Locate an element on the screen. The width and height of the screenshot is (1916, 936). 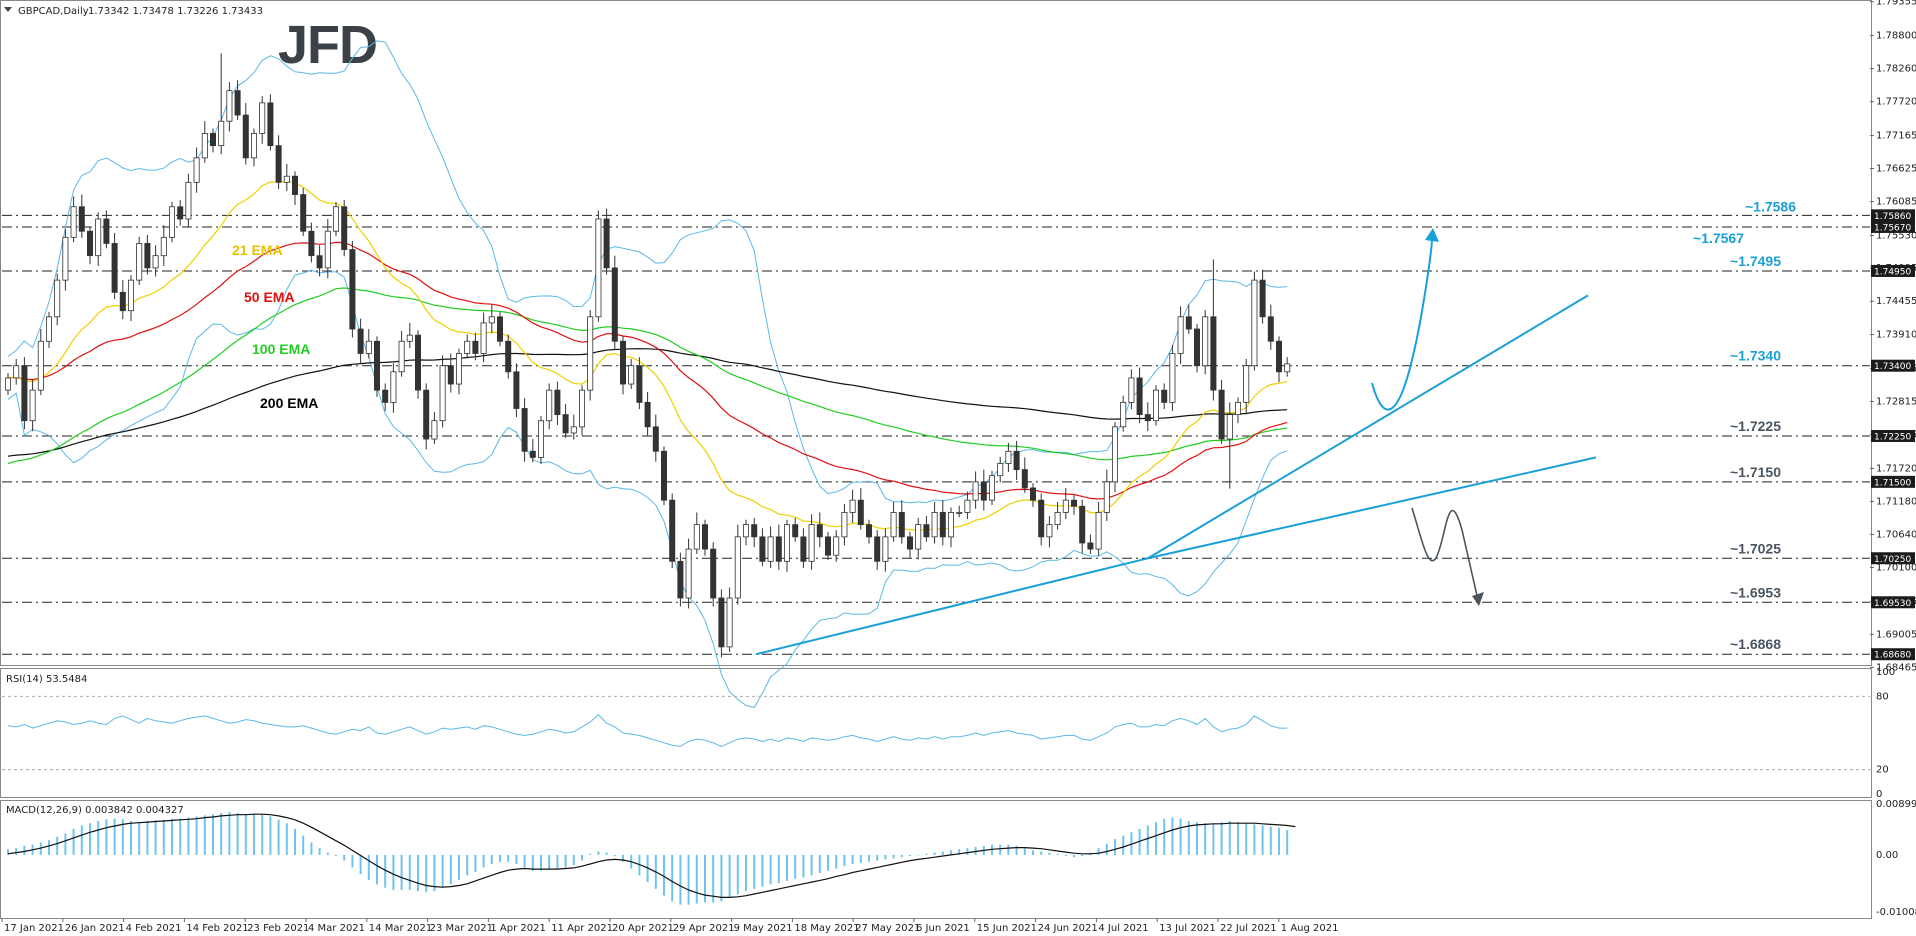
collapse-icon is located at coordinates (8, 9).